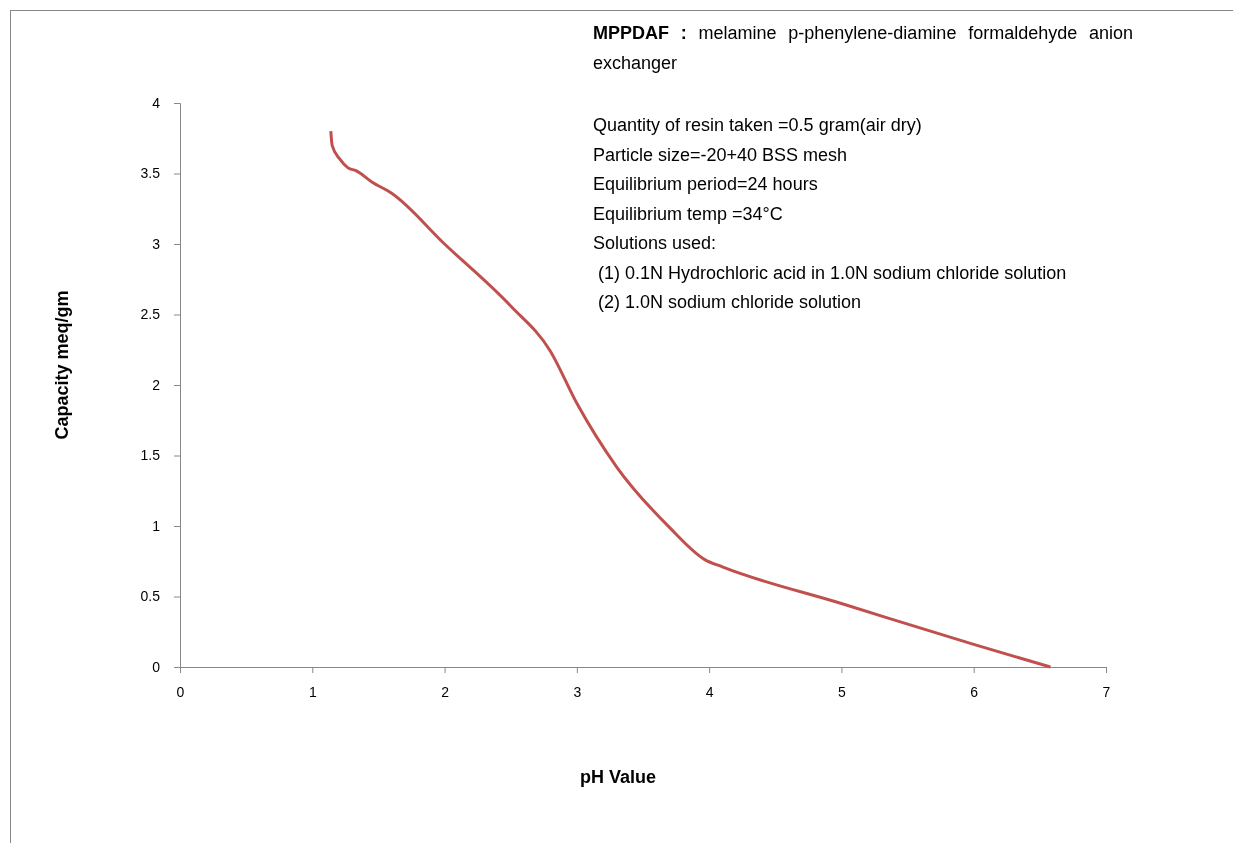 Image resolution: width=1233 pixels, height=843 pixels. I want to click on annotation: Solutions used:, so click(655, 243).